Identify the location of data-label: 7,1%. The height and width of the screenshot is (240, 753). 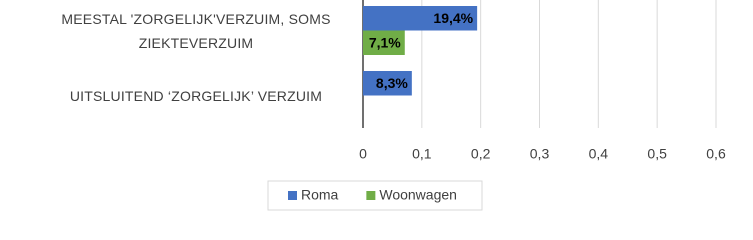
(385, 42).